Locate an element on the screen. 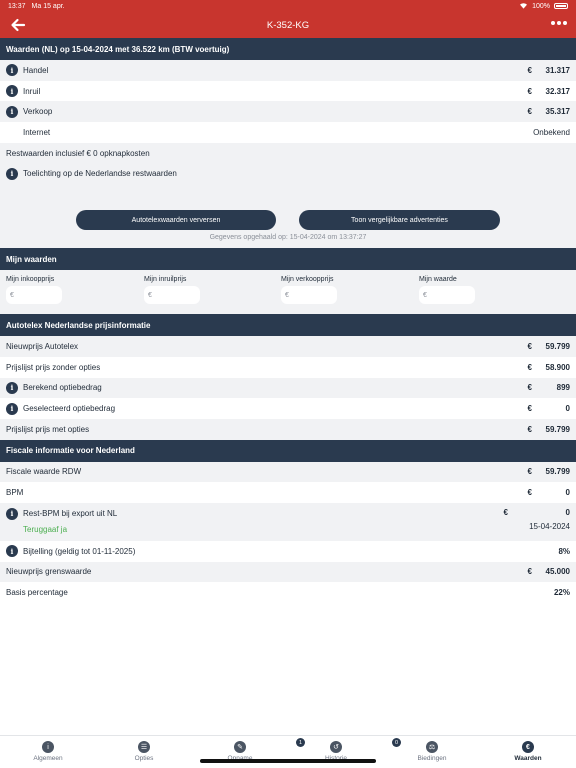 The width and height of the screenshot is (576, 768). section-header-fiscal: Fiscale informatie voor Nederland is located at coordinates (288, 450).